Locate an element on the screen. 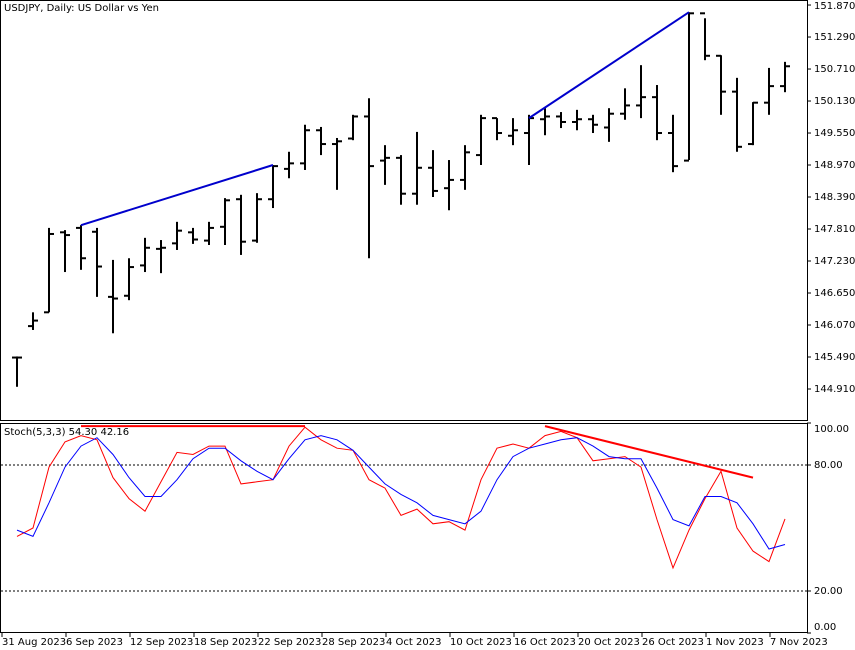 This screenshot has width=855, height=650. x-tick-label: 10 Oct 2023 is located at coordinates (481, 642).